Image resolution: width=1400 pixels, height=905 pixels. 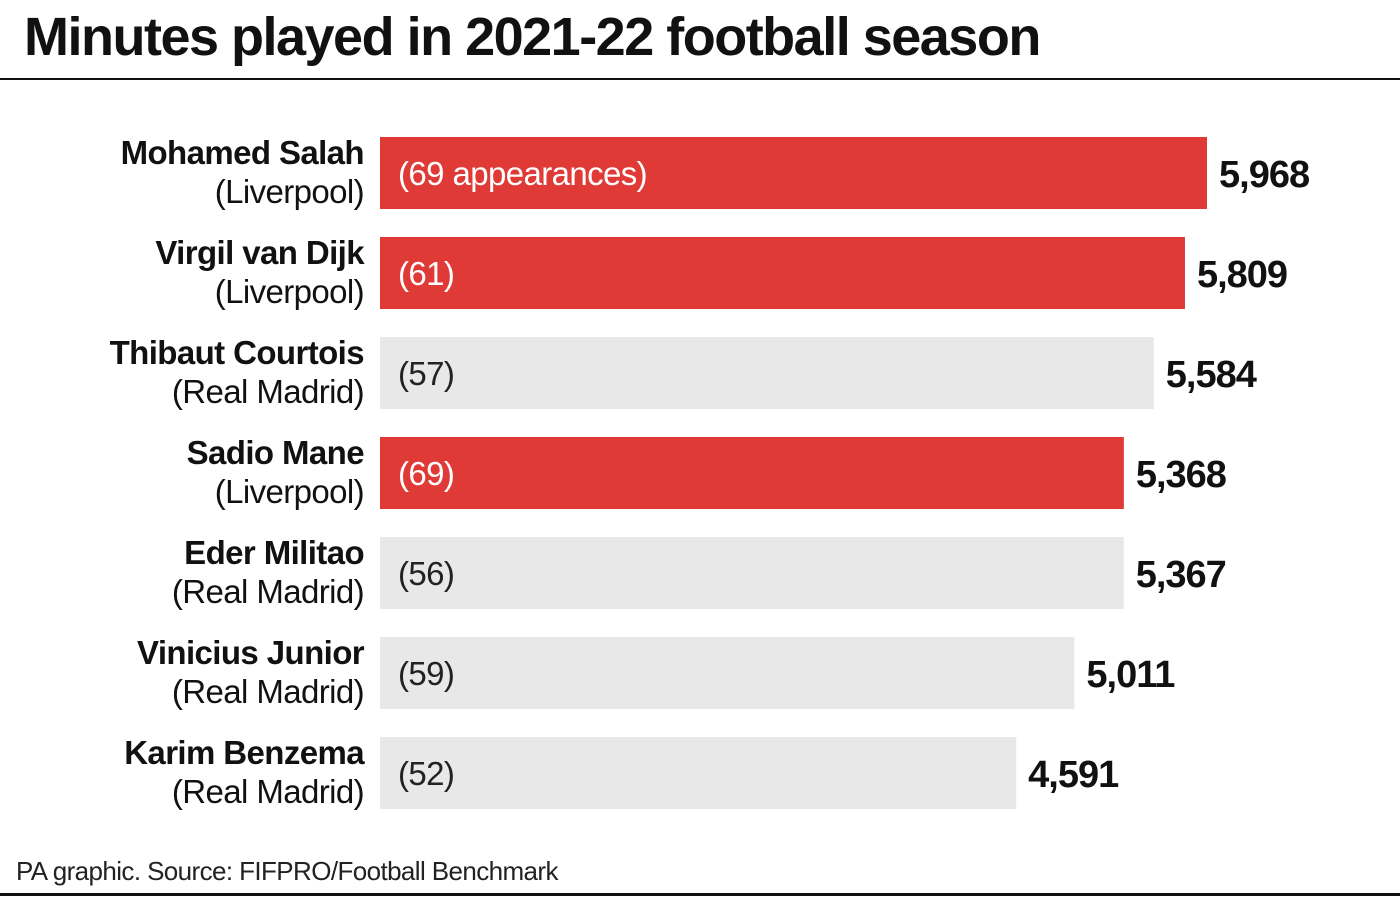 What do you see at coordinates (1073, 775) in the screenshot?
I see `value-label: 4,591` at bounding box center [1073, 775].